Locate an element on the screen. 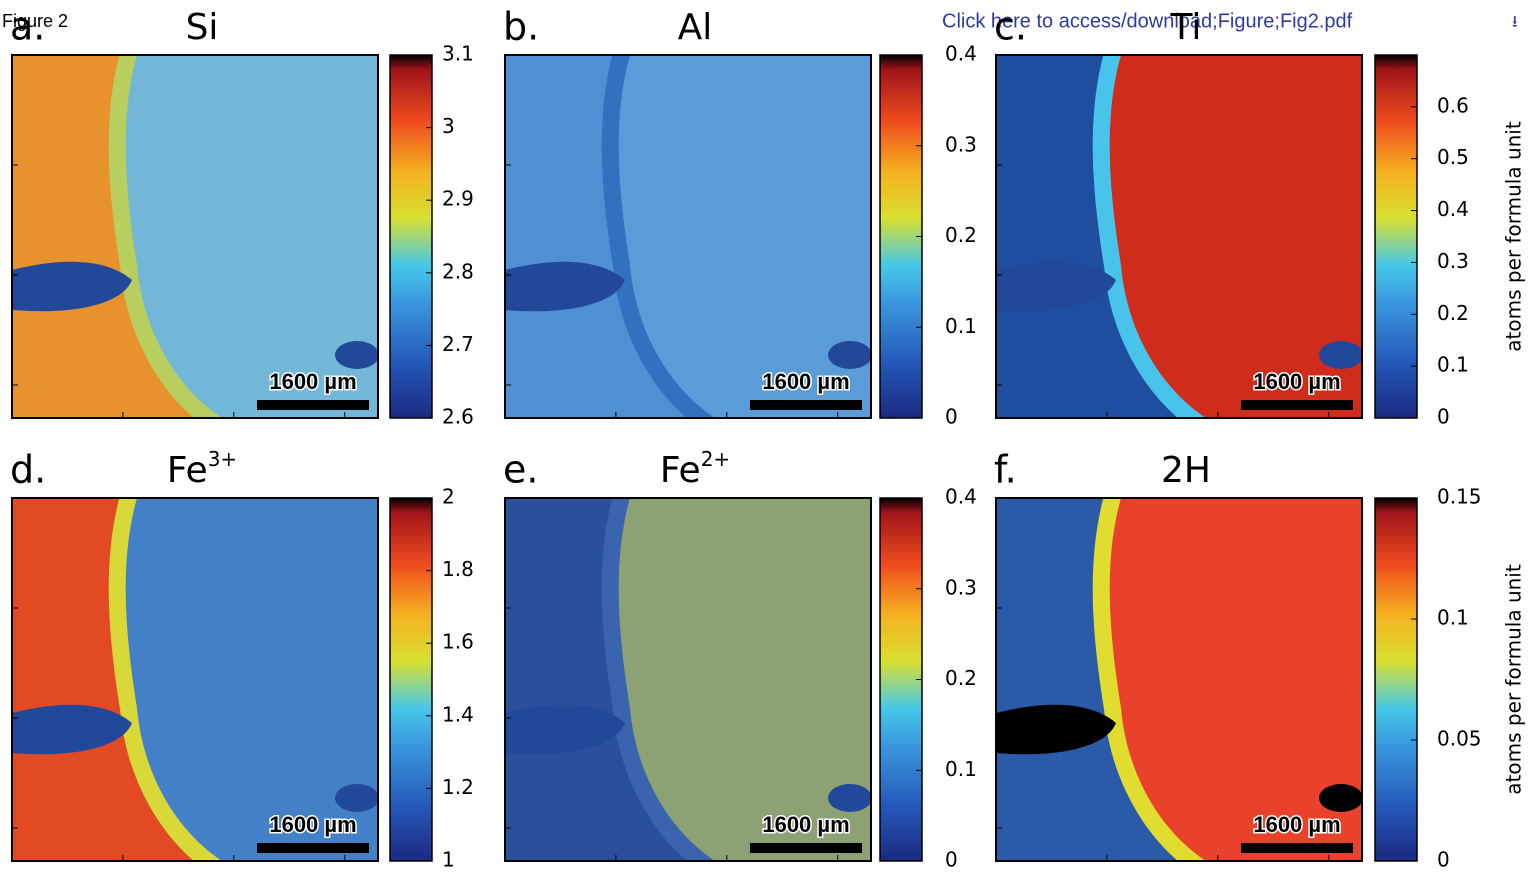  panel-title: Fe2+ is located at coordinates (695, 469).